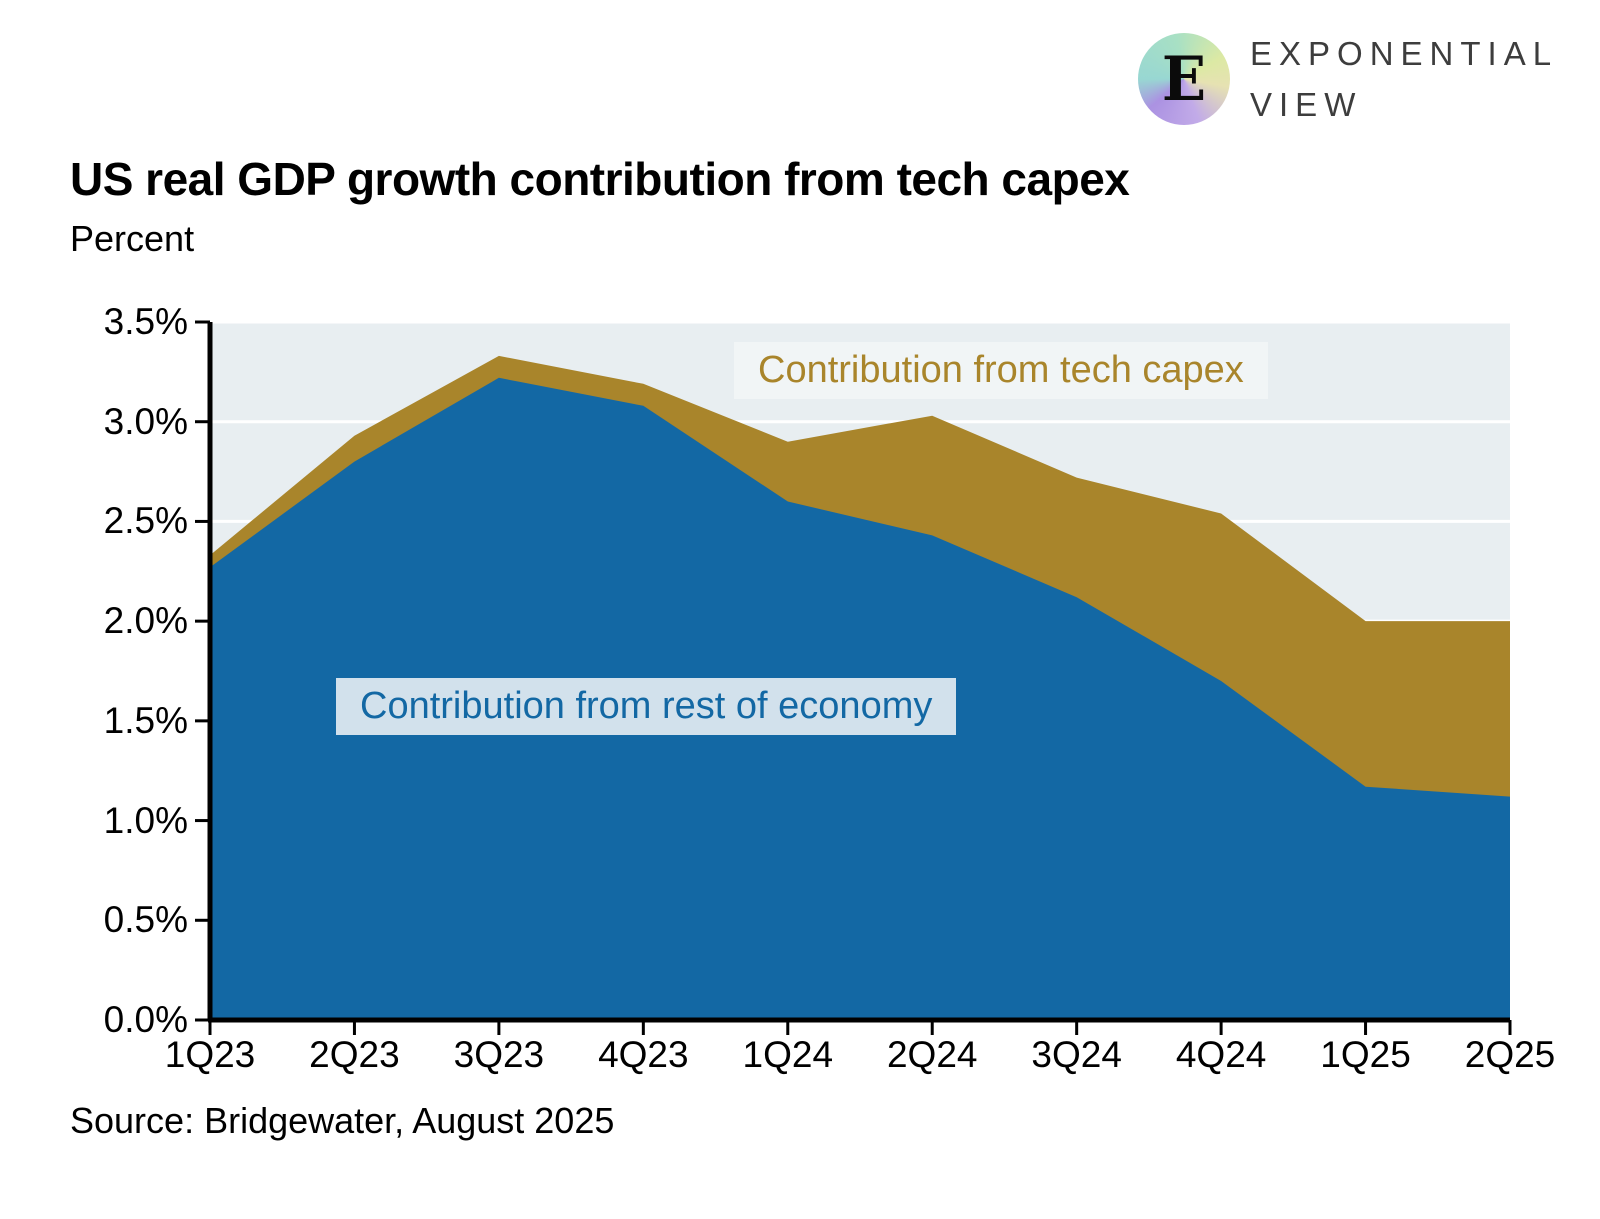 Image resolution: width=1600 pixels, height=1219 pixels. What do you see at coordinates (499, 1054) in the screenshot?
I see `x-axis-label: 3Q23` at bounding box center [499, 1054].